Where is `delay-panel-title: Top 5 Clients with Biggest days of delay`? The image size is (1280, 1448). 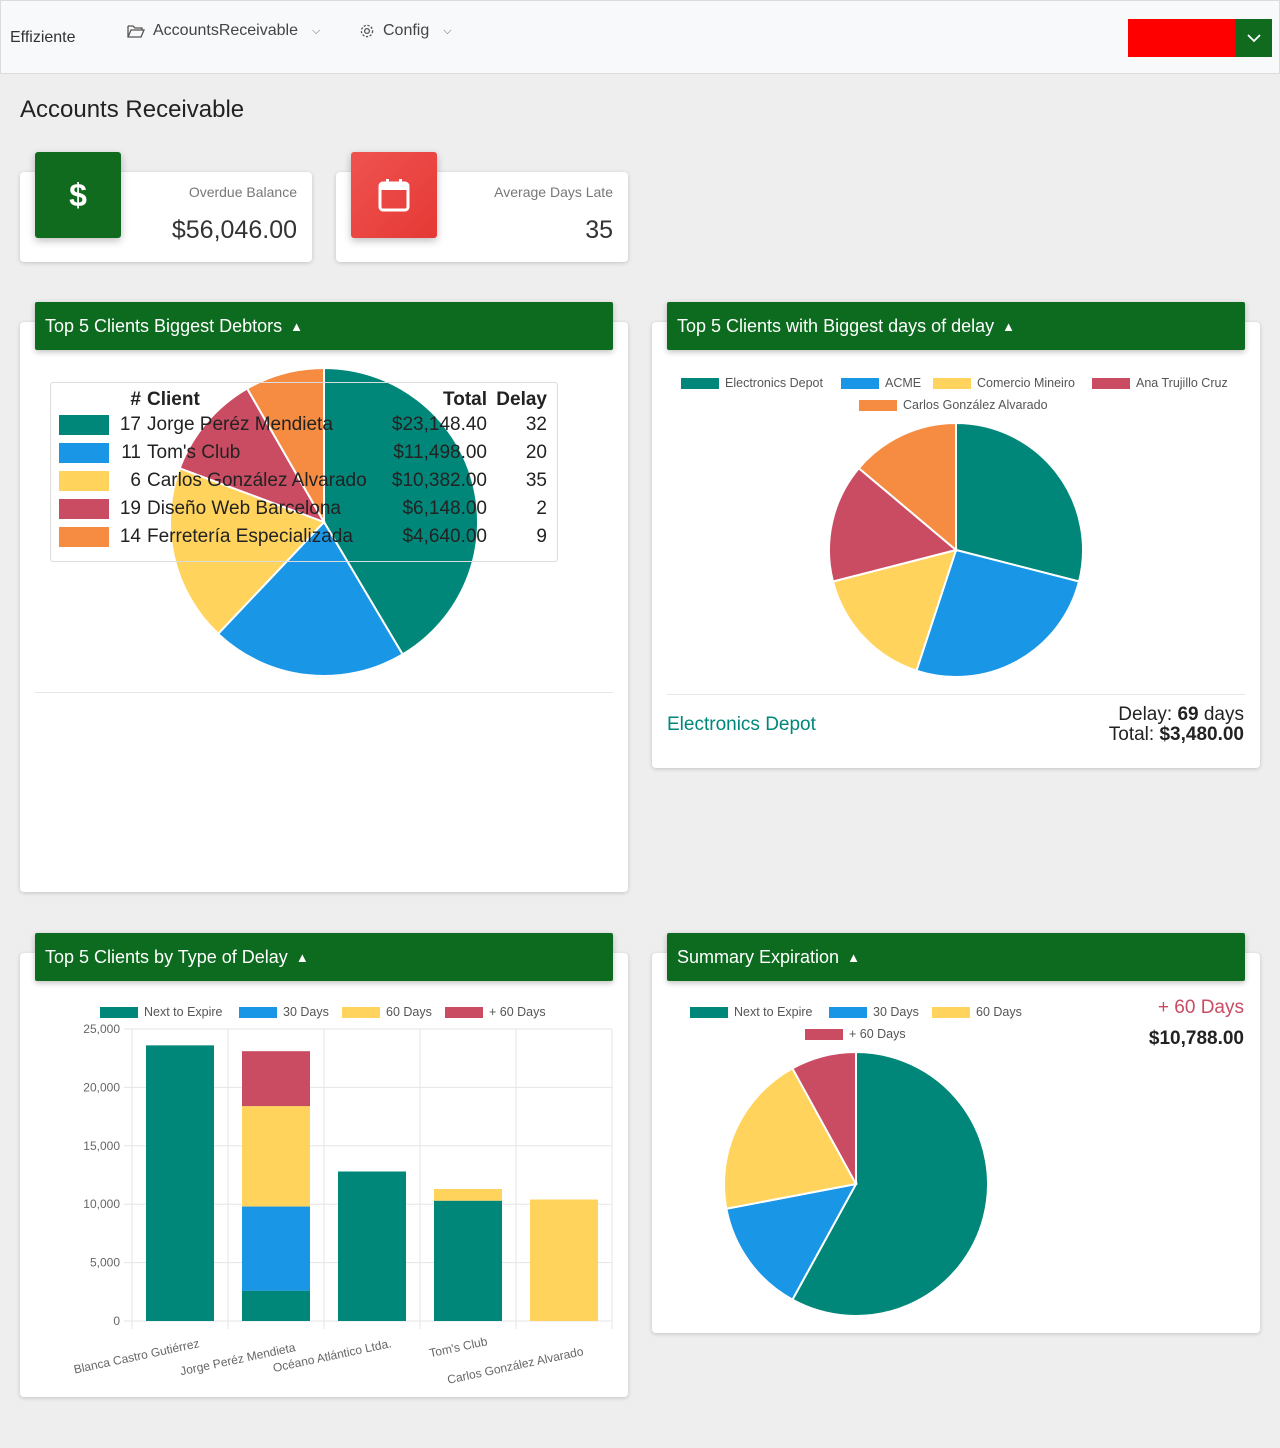 delay-panel-title: Top 5 Clients with Biggest days of delay is located at coordinates (836, 325).